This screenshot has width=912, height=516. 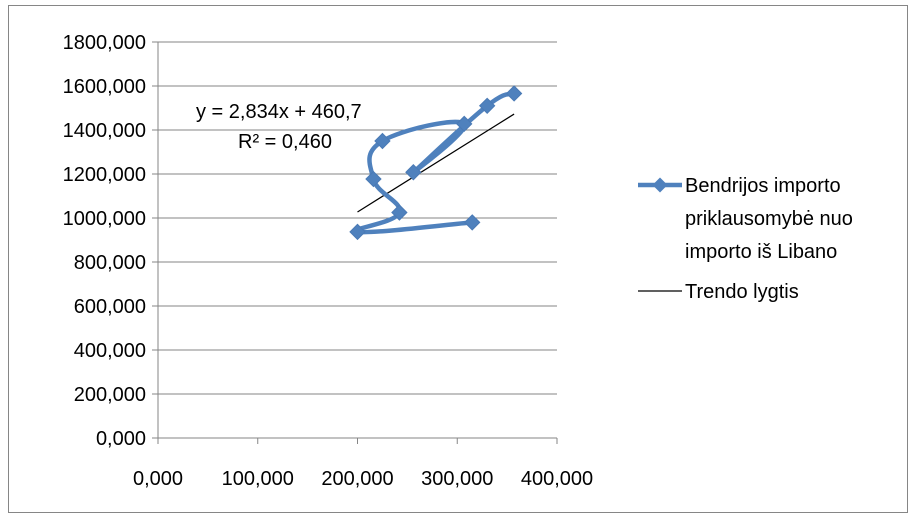 What do you see at coordinates (557, 479) in the screenshot?
I see `x-tick-label: 400,000` at bounding box center [557, 479].